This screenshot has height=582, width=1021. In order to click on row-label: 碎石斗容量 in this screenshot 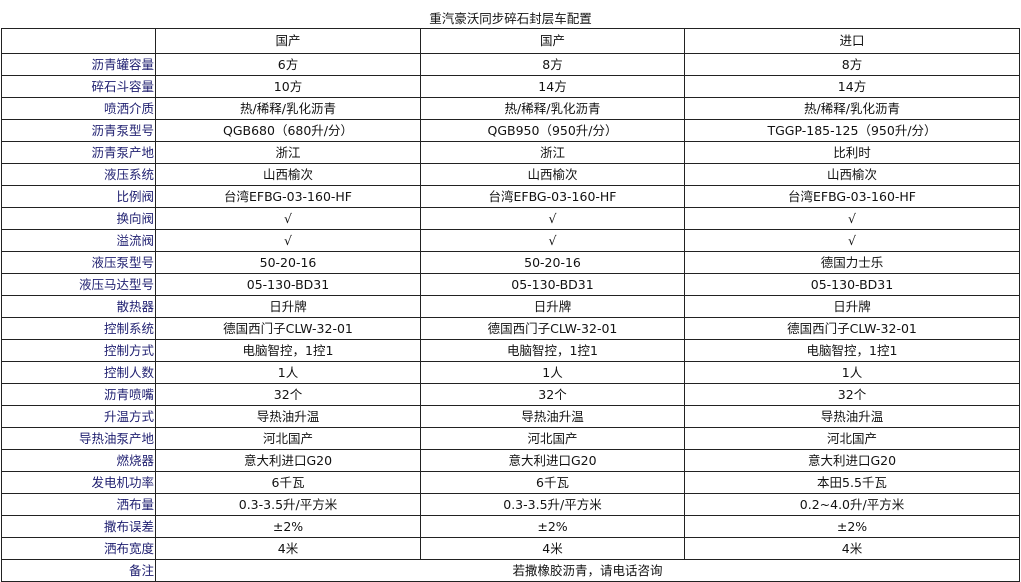, I will do `click(78, 86)`.